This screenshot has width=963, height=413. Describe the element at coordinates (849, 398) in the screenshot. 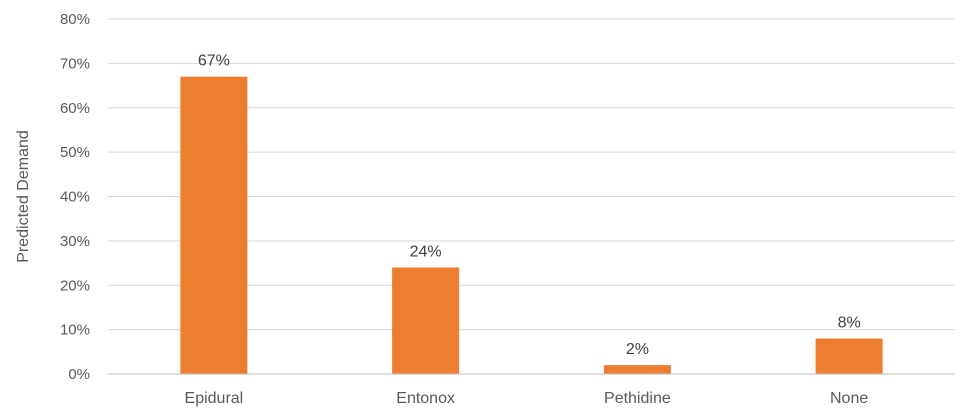

I see `category-label: None` at that location.